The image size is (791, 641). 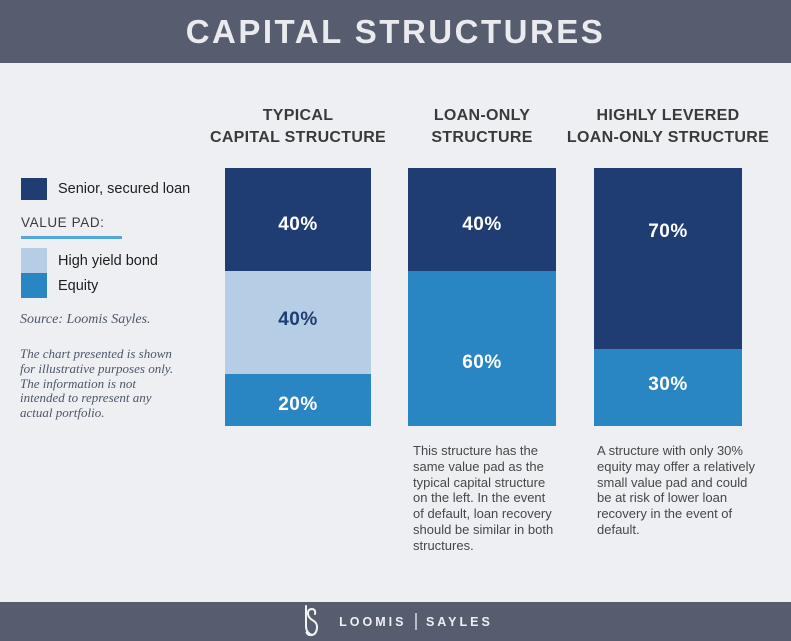 What do you see at coordinates (298, 405) in the screenshot?
I see `segment-value-label: 20%` at bounding box center [298, 405].